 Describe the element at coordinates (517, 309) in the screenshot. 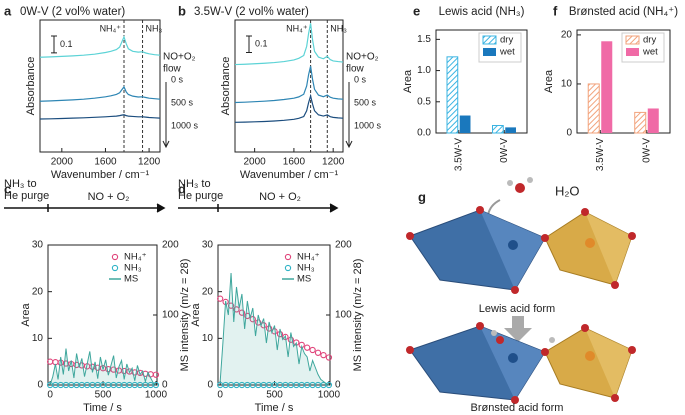

I see `caption: Lewis acid form` at that location.